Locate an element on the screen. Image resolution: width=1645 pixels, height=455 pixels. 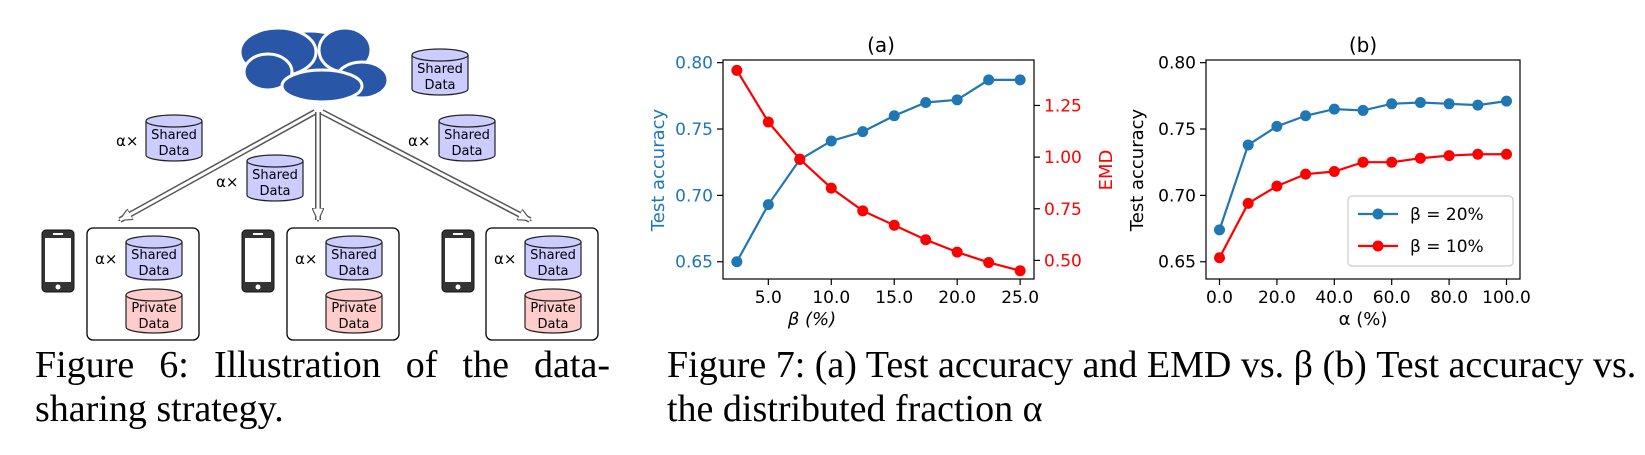
chart-b-xtick-label: 60.0 is located at coordinates (1392, 298).